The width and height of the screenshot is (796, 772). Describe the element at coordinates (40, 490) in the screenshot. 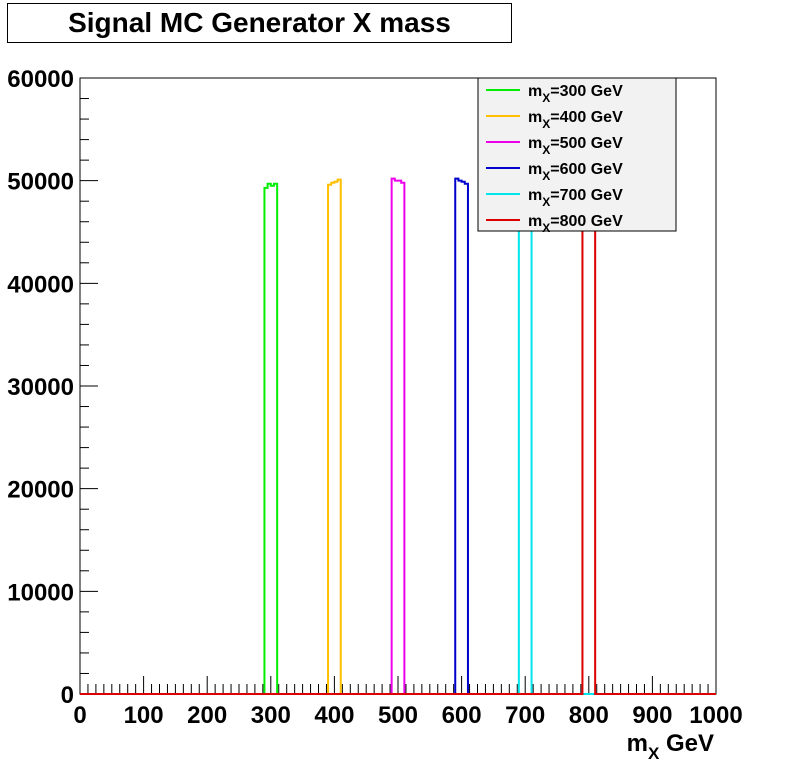

I see `y-tick-label: 20000` at that location.